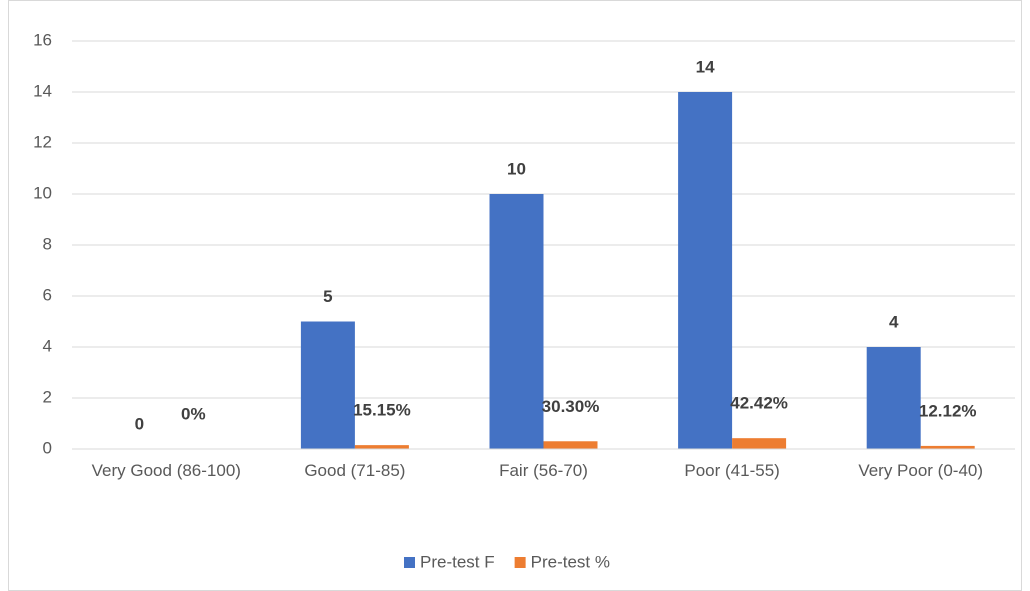 The width and height of the screenshot is (1030, 591). I want to click on data-label: 15.15%, so click(382, 410).